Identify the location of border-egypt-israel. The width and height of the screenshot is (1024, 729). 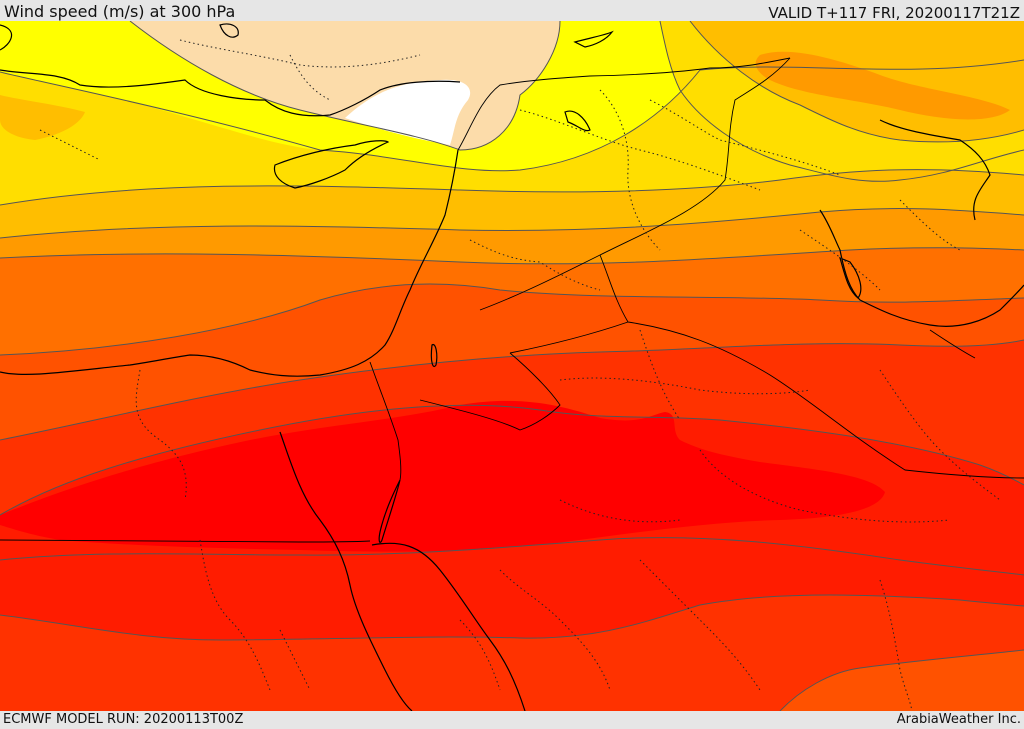
(385, 421).